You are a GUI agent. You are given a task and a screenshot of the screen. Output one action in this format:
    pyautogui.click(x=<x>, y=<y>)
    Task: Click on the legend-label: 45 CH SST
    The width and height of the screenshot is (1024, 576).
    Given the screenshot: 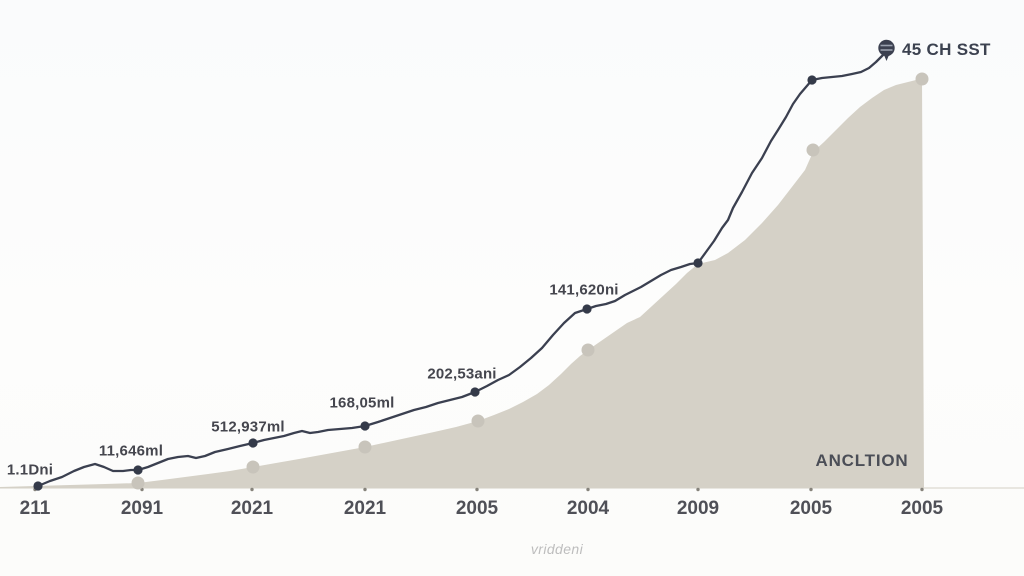 What is the action you would take?
    pyautogui.click(x=946, y=49)
    